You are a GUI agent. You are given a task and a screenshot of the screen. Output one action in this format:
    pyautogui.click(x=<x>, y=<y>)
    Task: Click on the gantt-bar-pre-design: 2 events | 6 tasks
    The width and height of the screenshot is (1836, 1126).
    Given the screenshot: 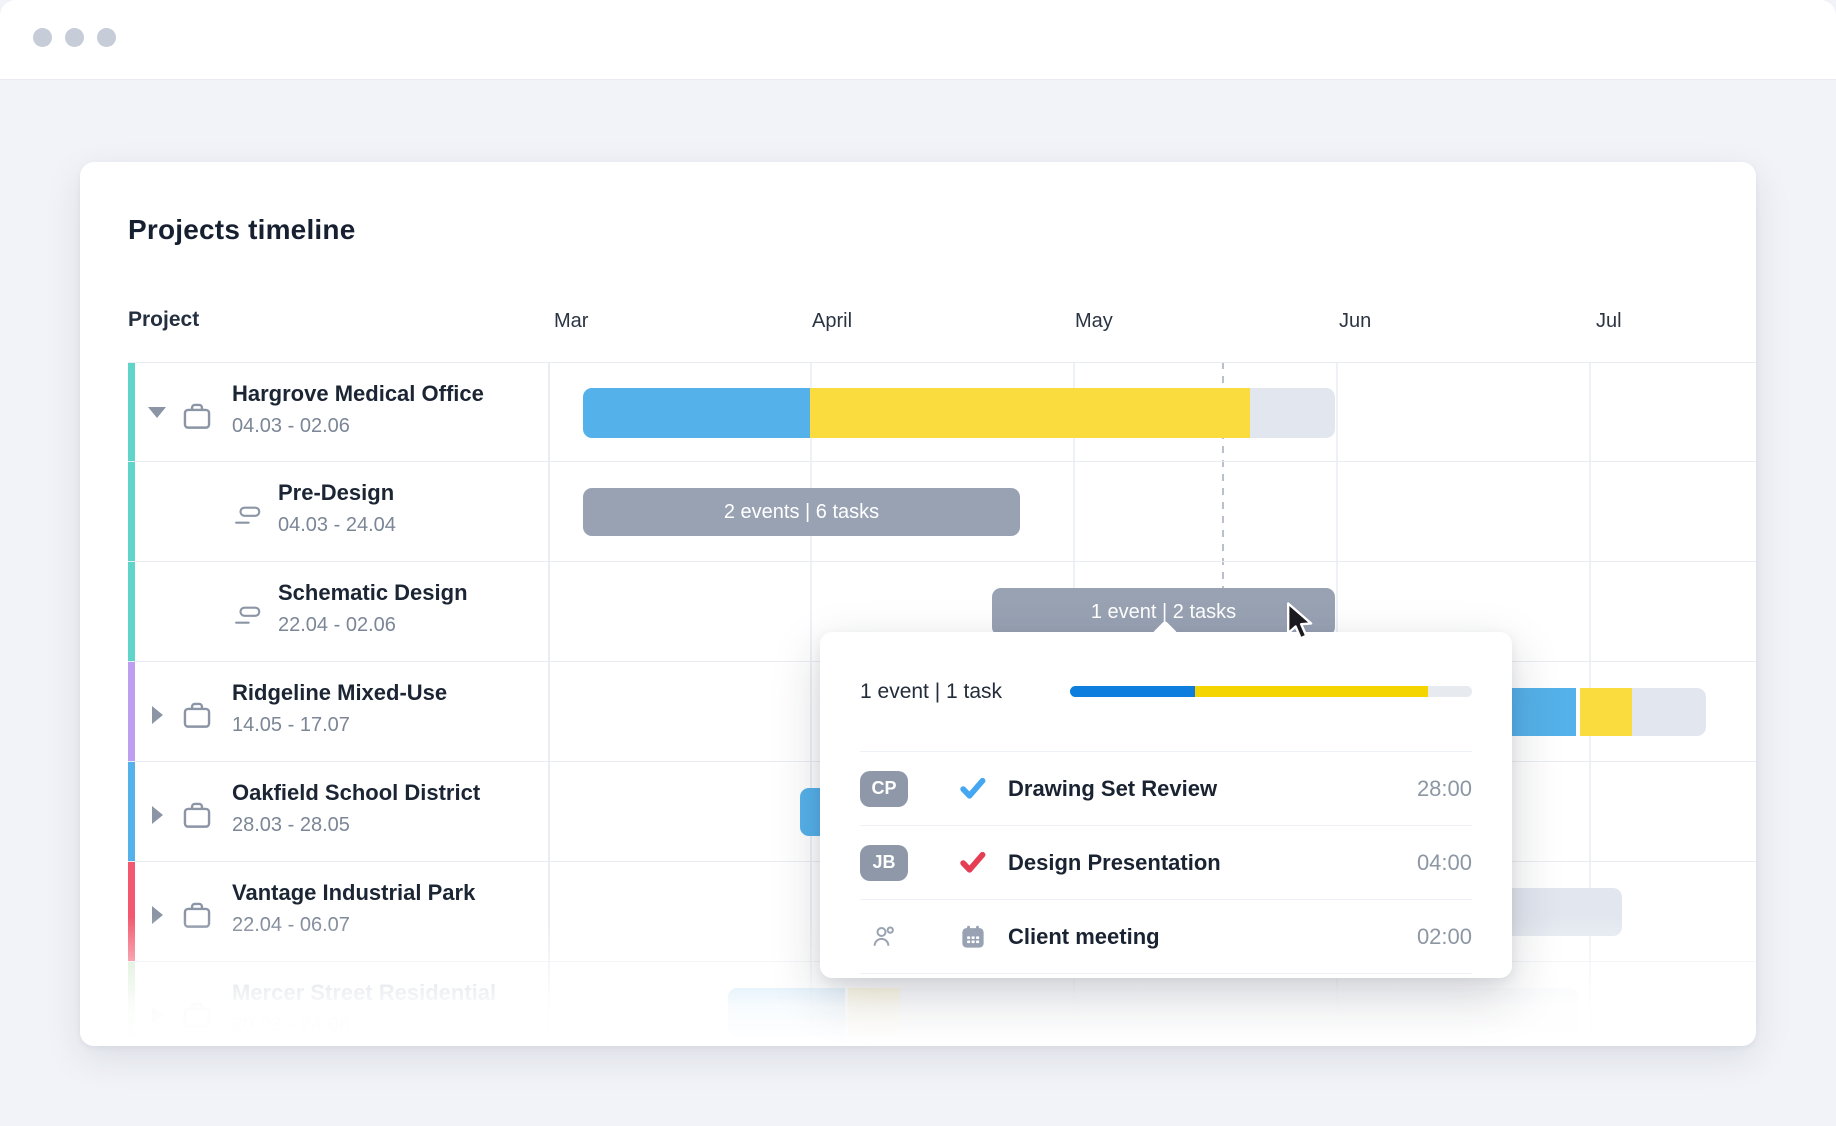 What is the action you would take?
    pyautogui.click(x=801, y=512)
    